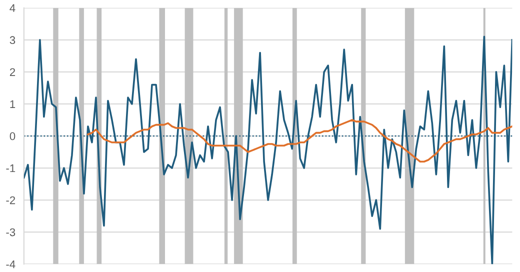  What do you see at coordinates (13, 8) in the screenshot?
I see `y-tick-label: 4` at bounding box center [13, 8].